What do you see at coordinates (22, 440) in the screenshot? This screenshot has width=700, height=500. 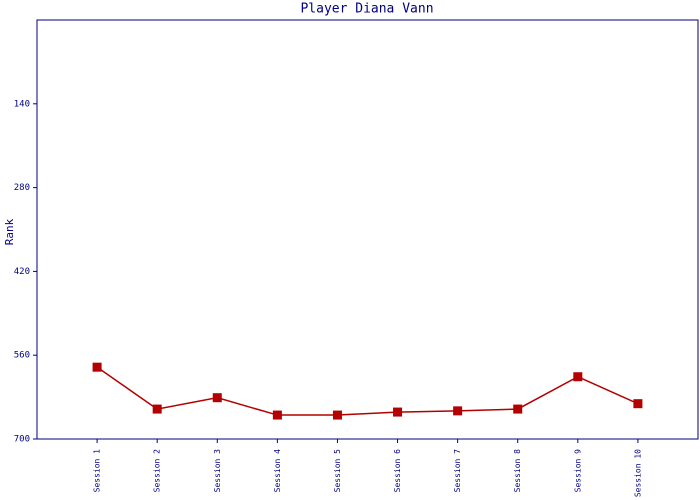 I see `y-tick-label: 700` at bounding box center [22, 440].